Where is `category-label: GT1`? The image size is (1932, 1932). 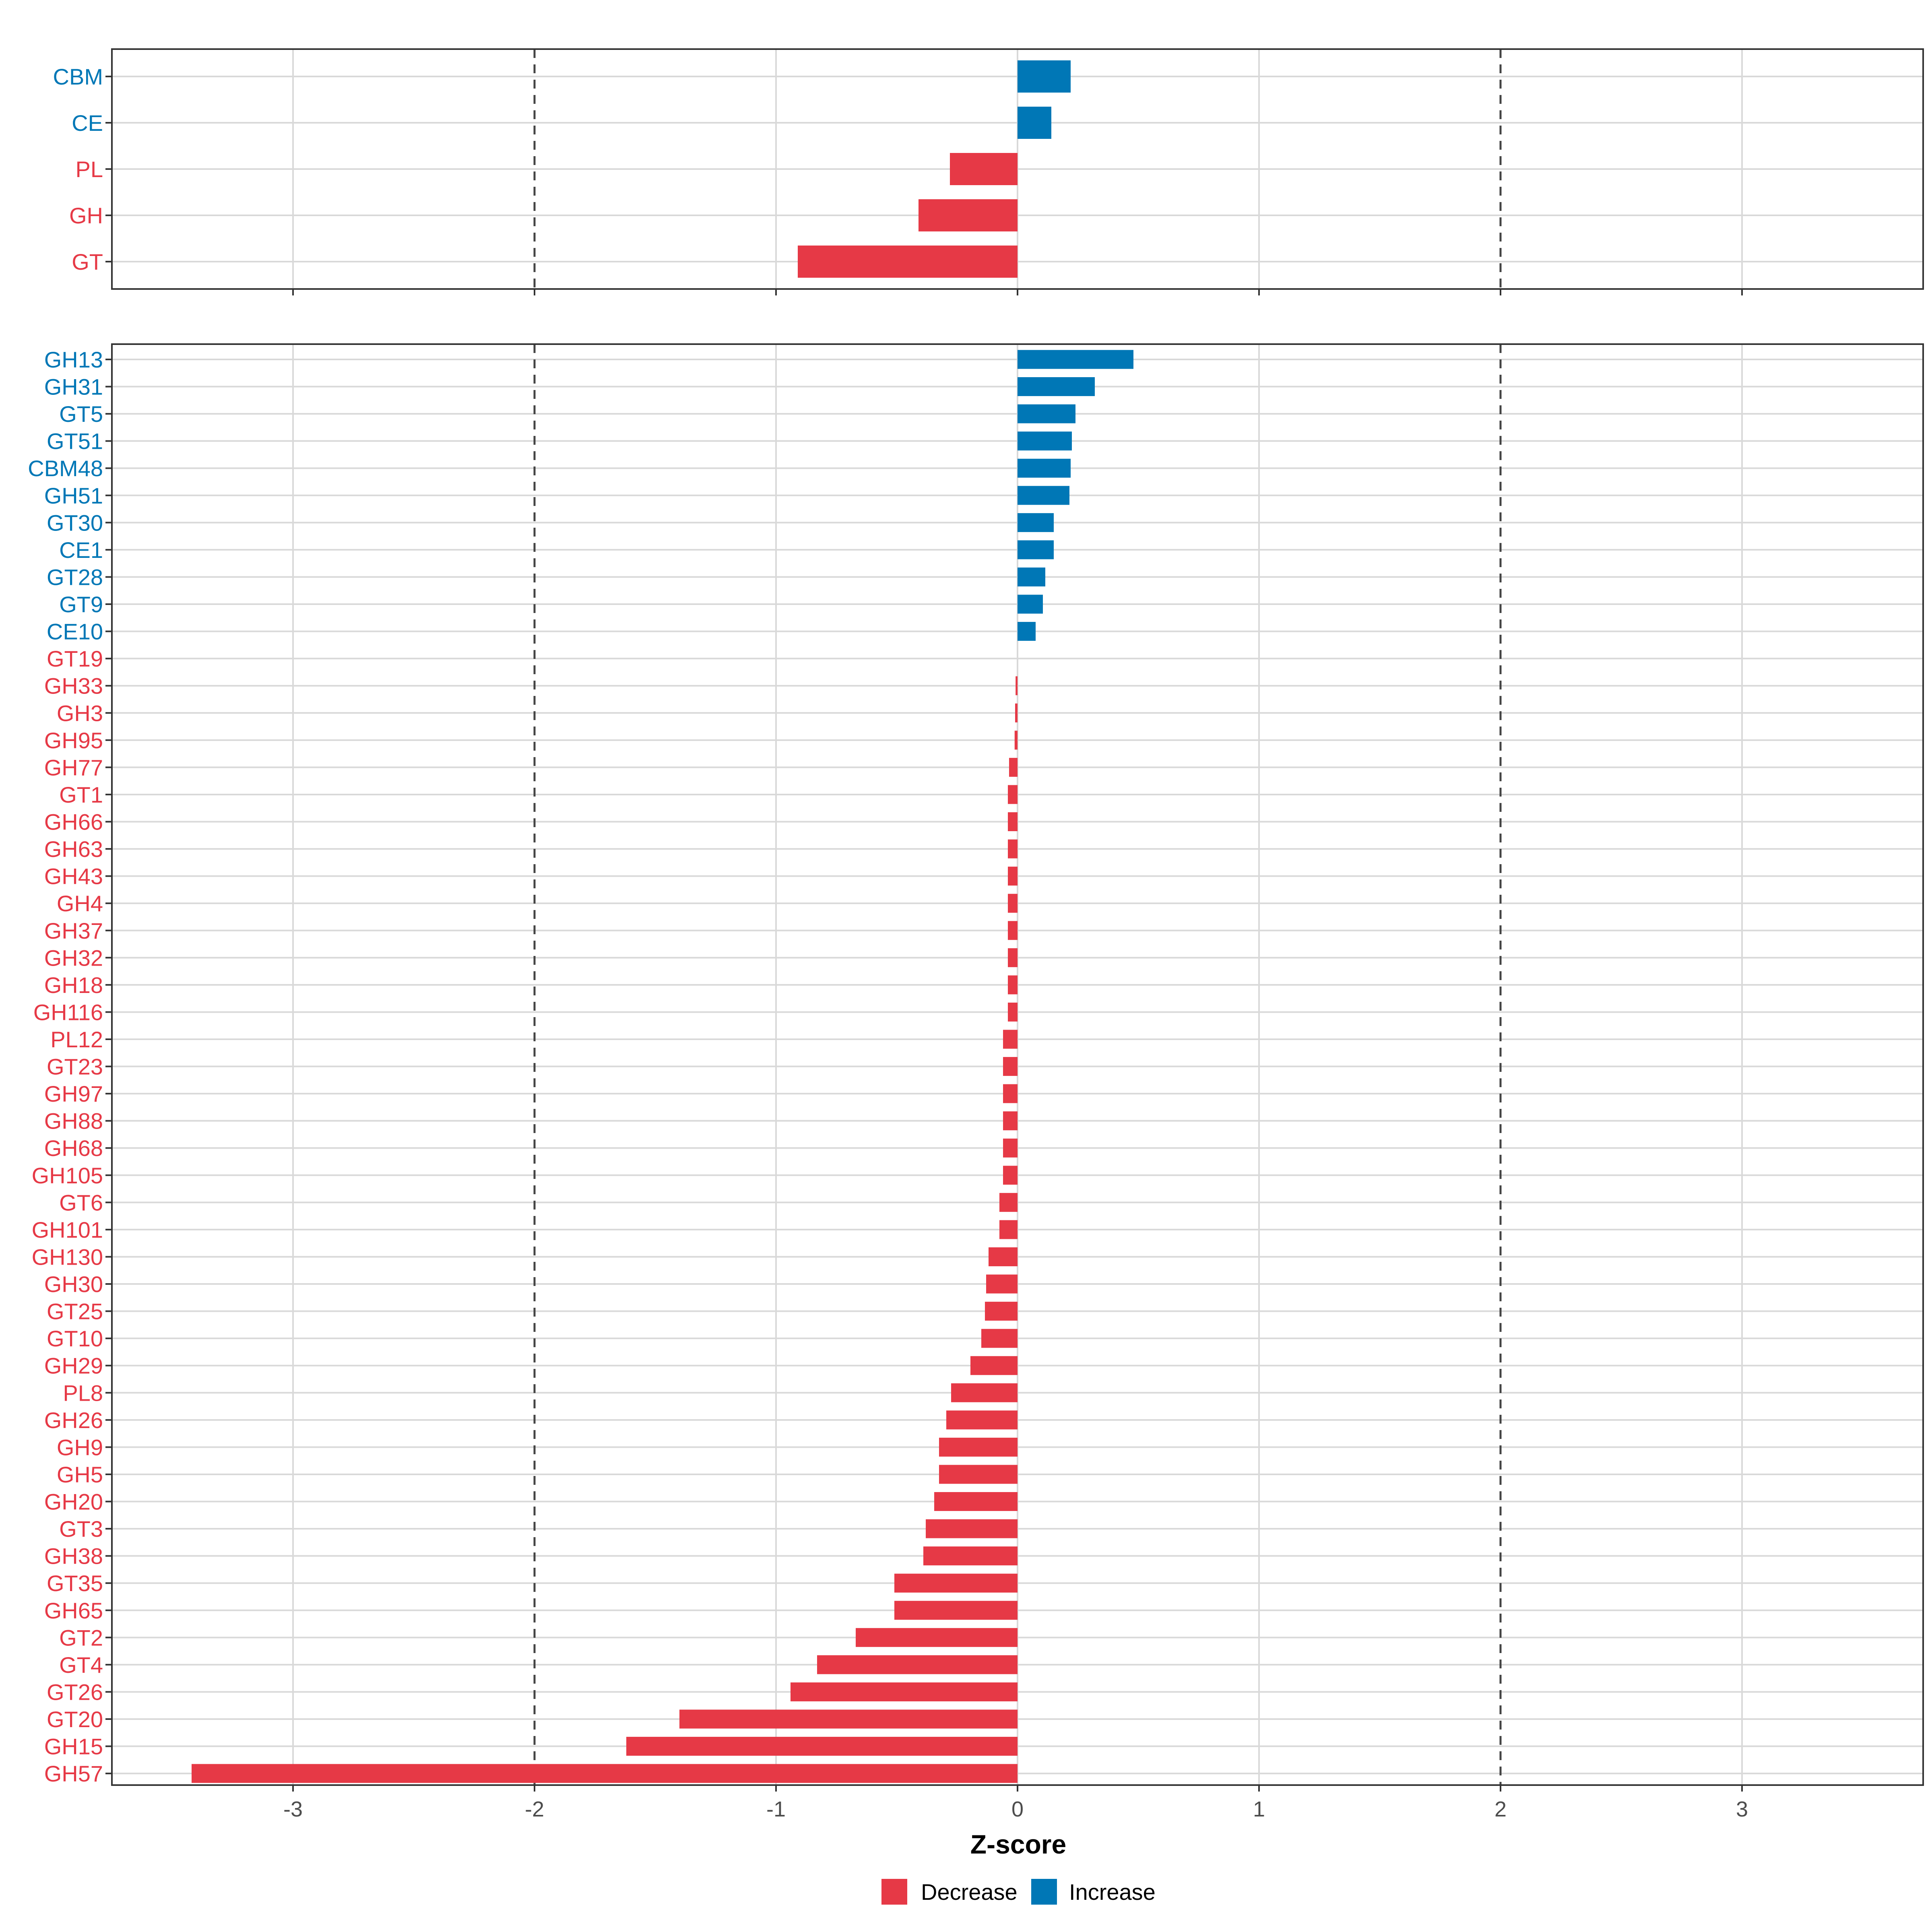 category-label: GT1 is located at coordinates (81, 794).